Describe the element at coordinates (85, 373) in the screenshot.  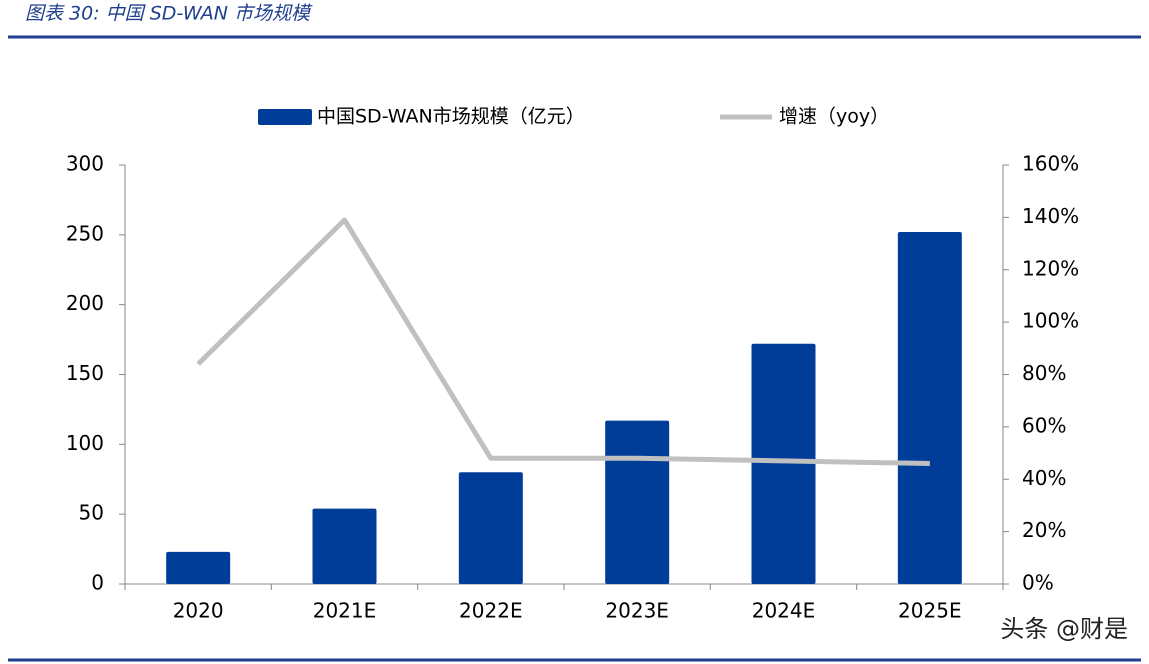
I see `y-tick-label: 150` at that location.